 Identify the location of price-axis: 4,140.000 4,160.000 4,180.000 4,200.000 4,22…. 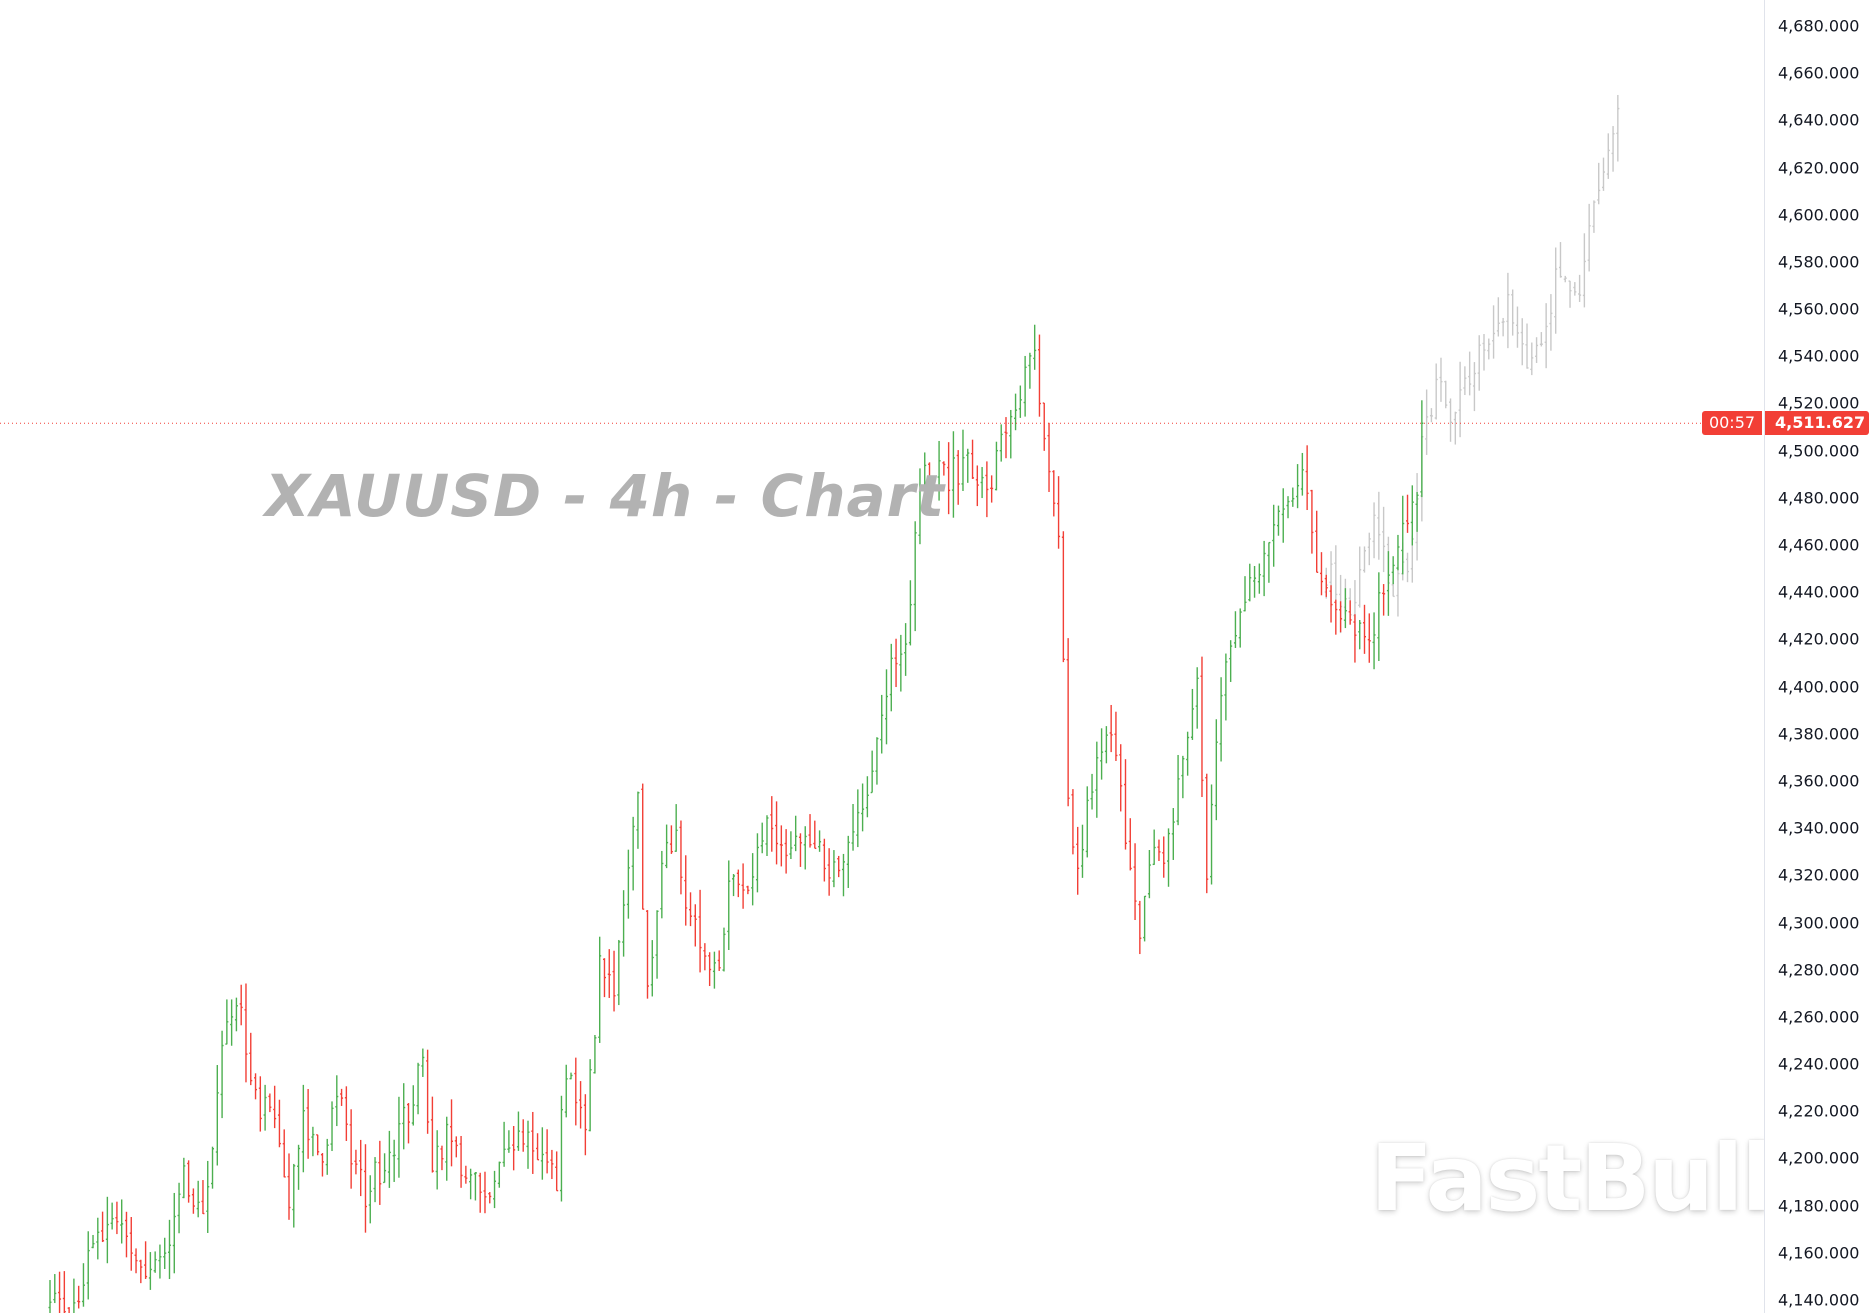
(1818, 656).